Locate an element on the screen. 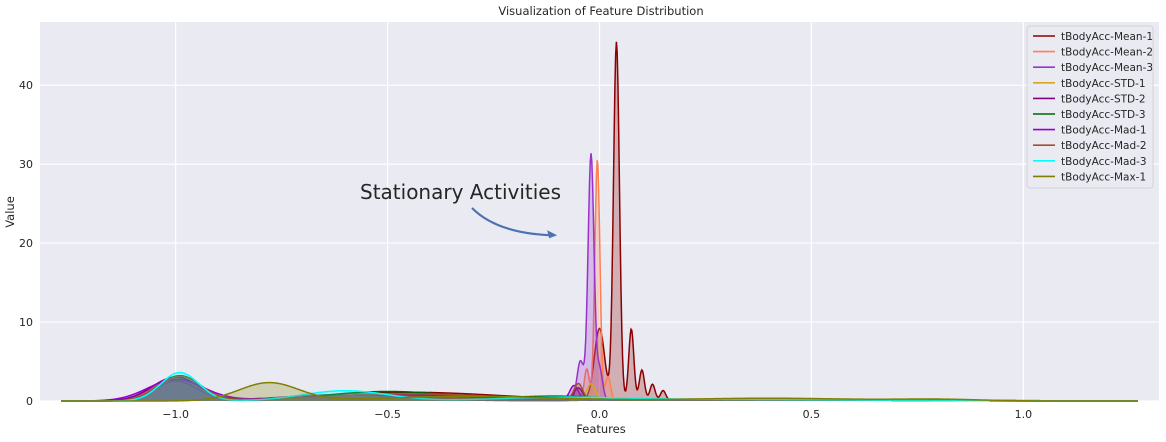 This screenshot has height=442, width=1166. y-tick-label: 30 is located at coordinates (26, 164).